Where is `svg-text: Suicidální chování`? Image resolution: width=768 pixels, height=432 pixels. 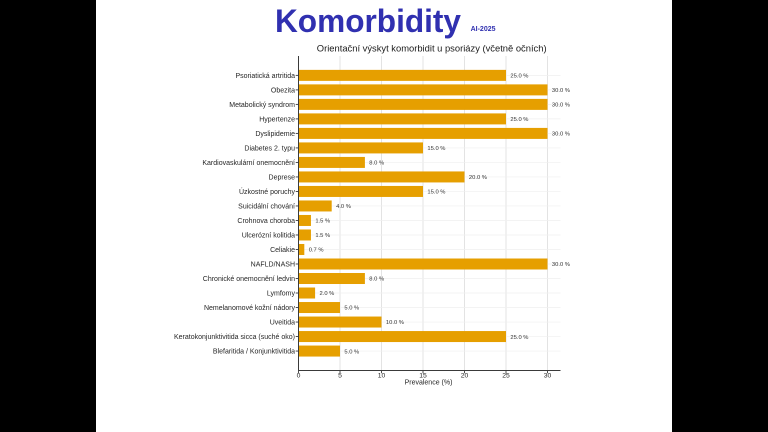 svg-text: Suicidální chování is located at coordinates (266, 206).